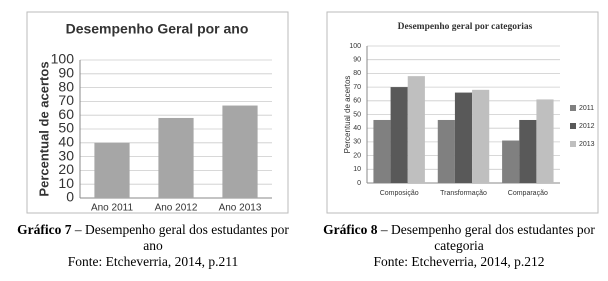 The height and width of the screenshot is (281, 608). Describe the element at coordinates (112, 208) in the screenshot. I see `x-tick-label: Ano 2011` at that location.